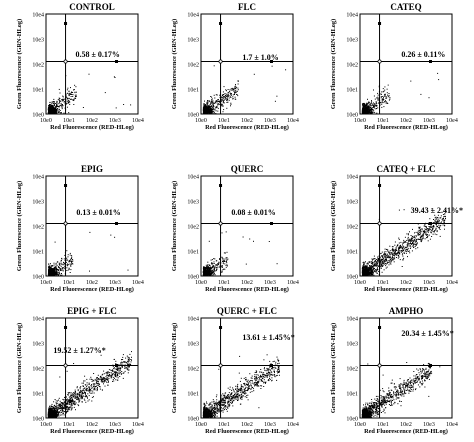  Describe the element at coordinates (92, 121) in the screenshot. I see `x-tick-label: 10e2` at that location.